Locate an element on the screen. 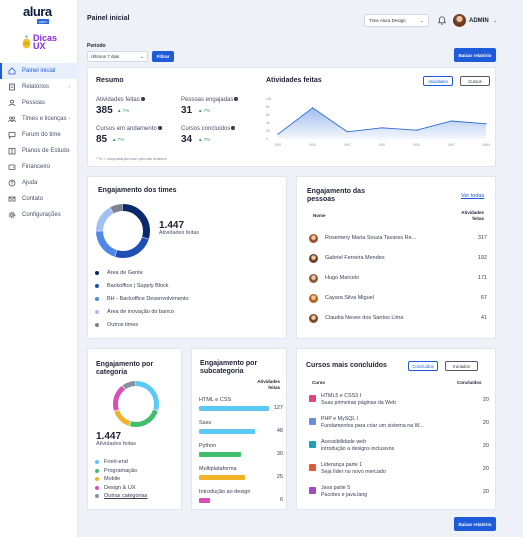 Image resolution: width=523 pixels, height=537 pixels. download-report-button: Baixar relatório is located at coordinates (475, 55).